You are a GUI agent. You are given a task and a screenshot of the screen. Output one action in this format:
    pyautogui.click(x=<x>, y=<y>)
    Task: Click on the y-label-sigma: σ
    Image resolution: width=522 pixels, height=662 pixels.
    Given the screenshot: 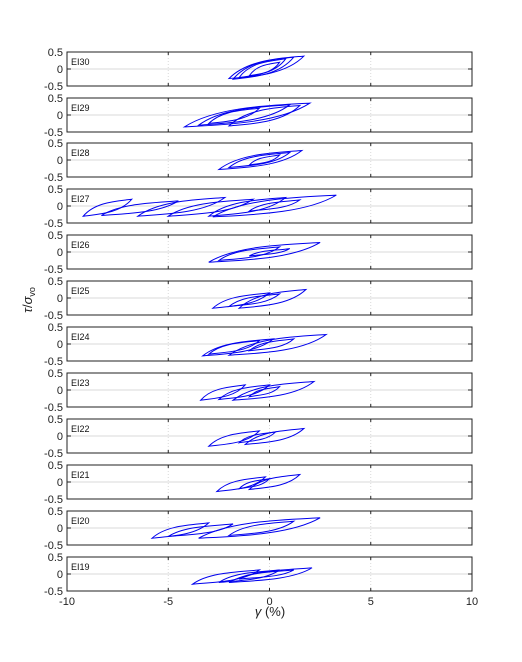 What is the action you would take?
    pyautogui.click(x=27, y=299)
    